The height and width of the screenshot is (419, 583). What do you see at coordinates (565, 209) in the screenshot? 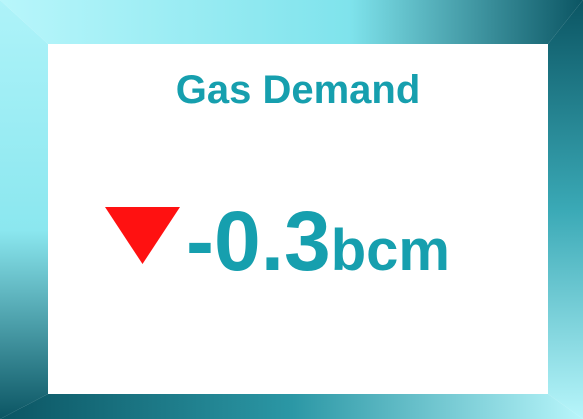
I see `frame-right` at bounding box center [565, 209].